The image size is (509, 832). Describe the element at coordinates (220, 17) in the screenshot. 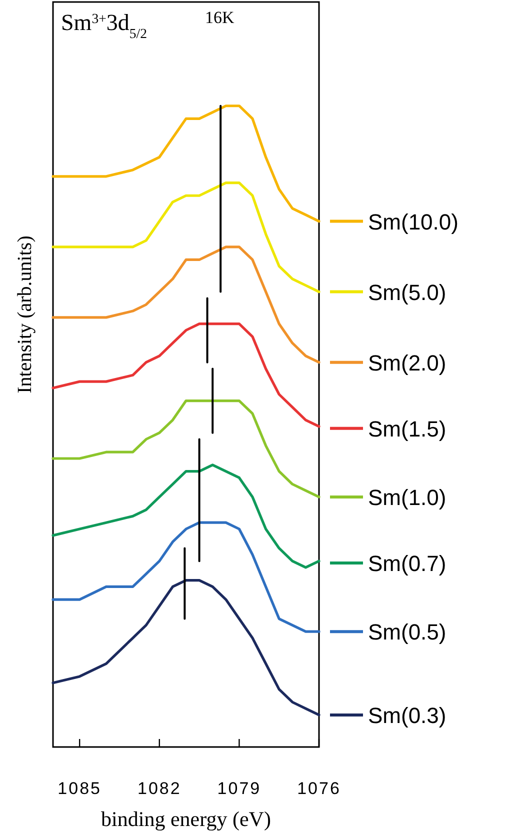

I see `text: 16K` at that location.